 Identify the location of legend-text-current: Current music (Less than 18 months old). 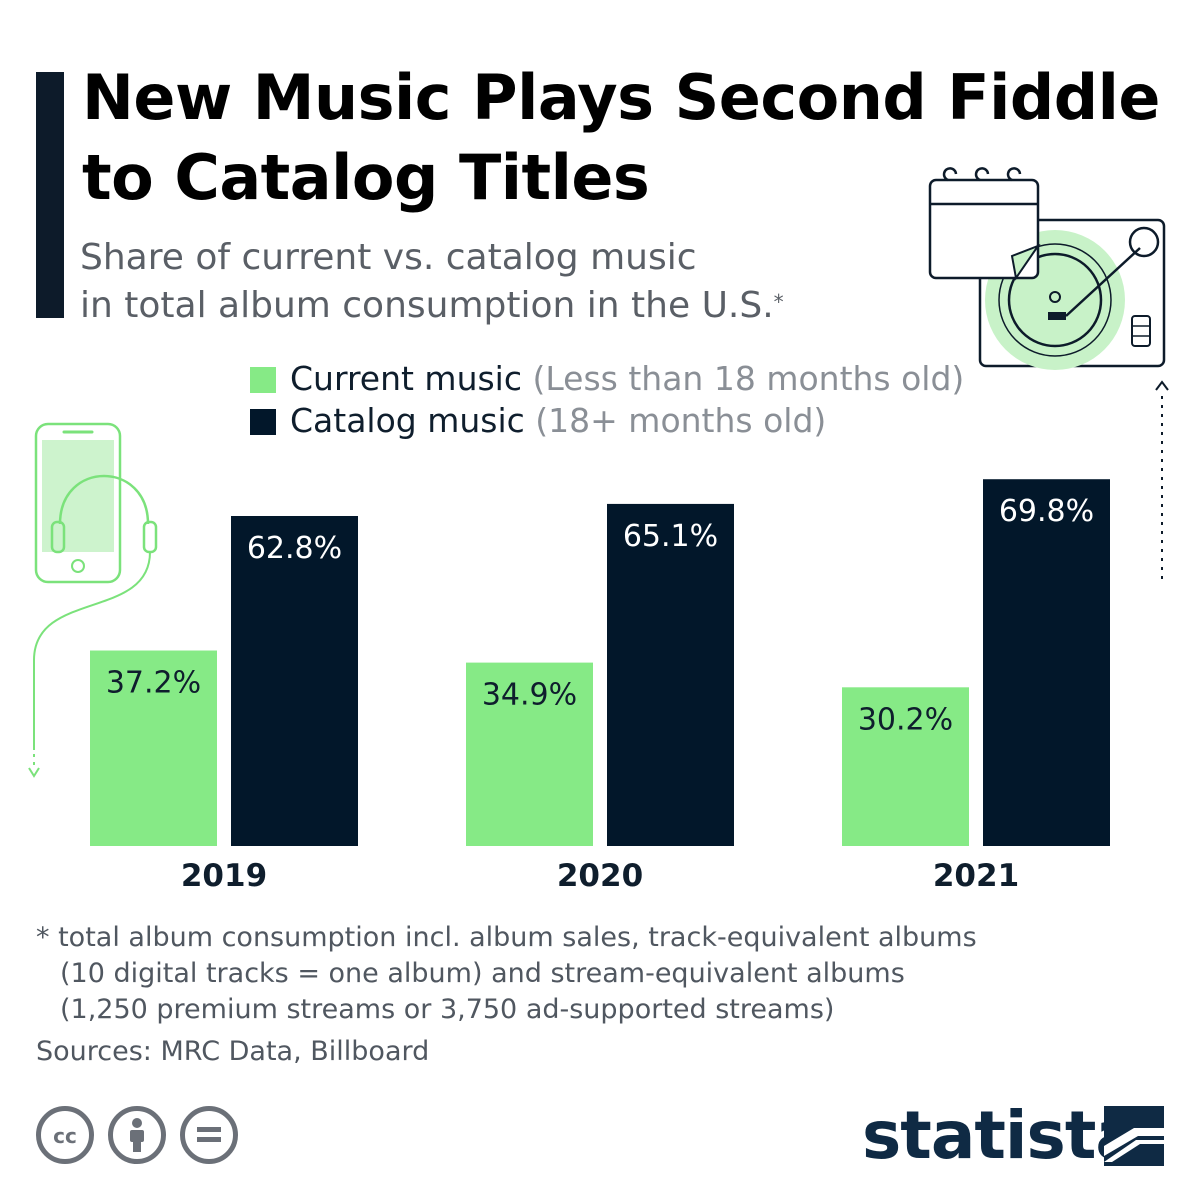
(627, 379).